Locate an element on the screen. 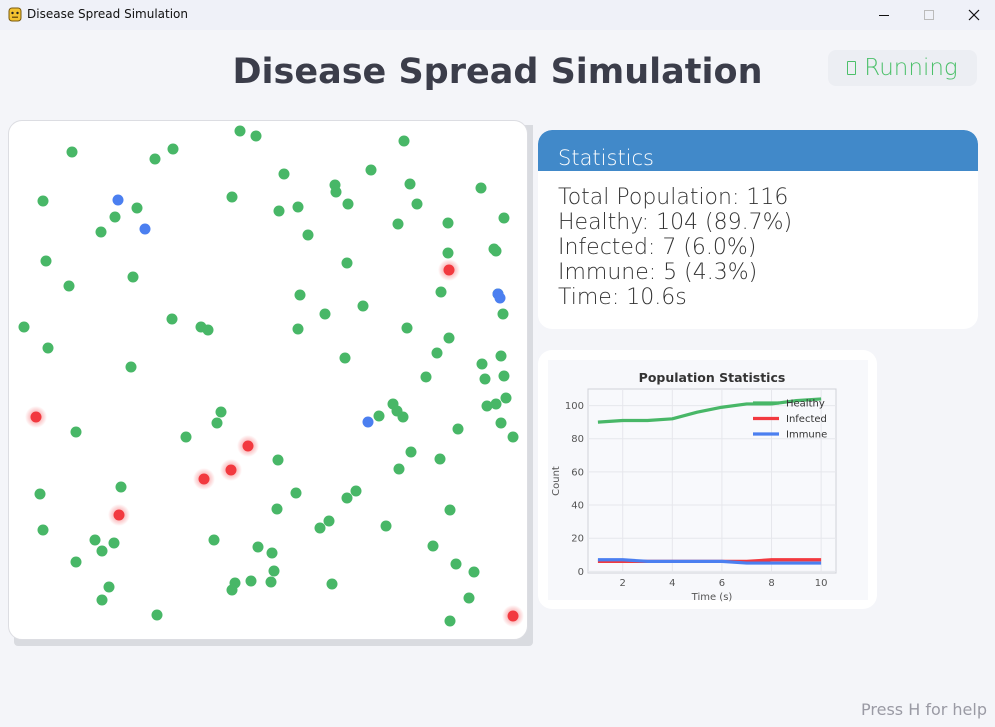  status-icon is located at coordinates (852, 68).